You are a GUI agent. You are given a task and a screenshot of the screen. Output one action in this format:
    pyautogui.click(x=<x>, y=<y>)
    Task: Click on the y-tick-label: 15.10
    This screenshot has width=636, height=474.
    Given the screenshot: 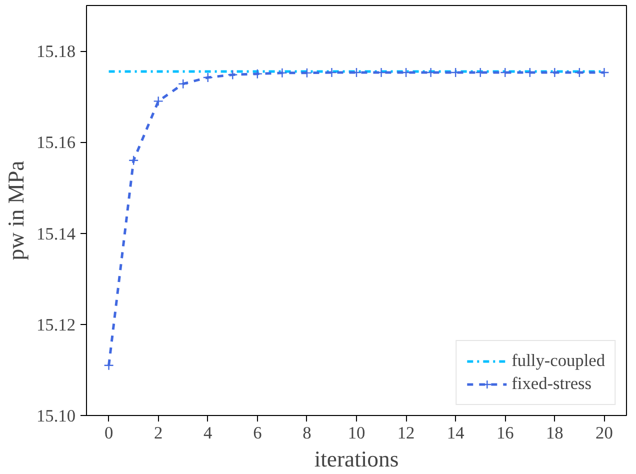 What is the action you would take?
    pyautogui.click(x=56, y=416)
    